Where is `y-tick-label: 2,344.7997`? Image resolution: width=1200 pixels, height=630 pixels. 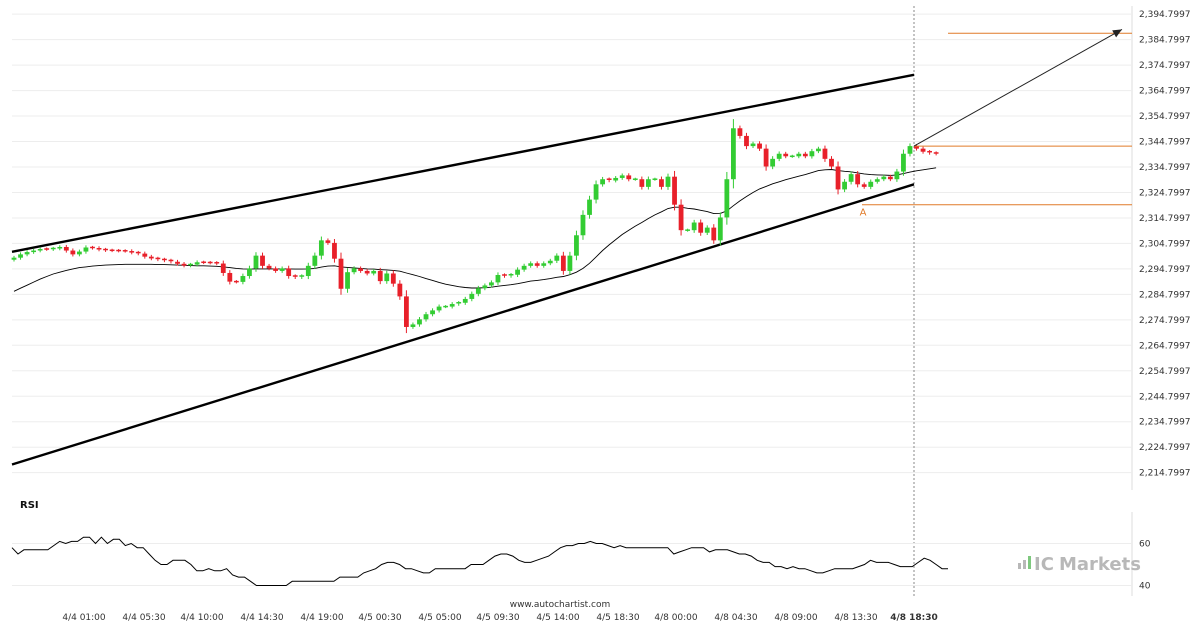 y-tick-label: 2,344.7997 is located at coordinates (1165, 143).